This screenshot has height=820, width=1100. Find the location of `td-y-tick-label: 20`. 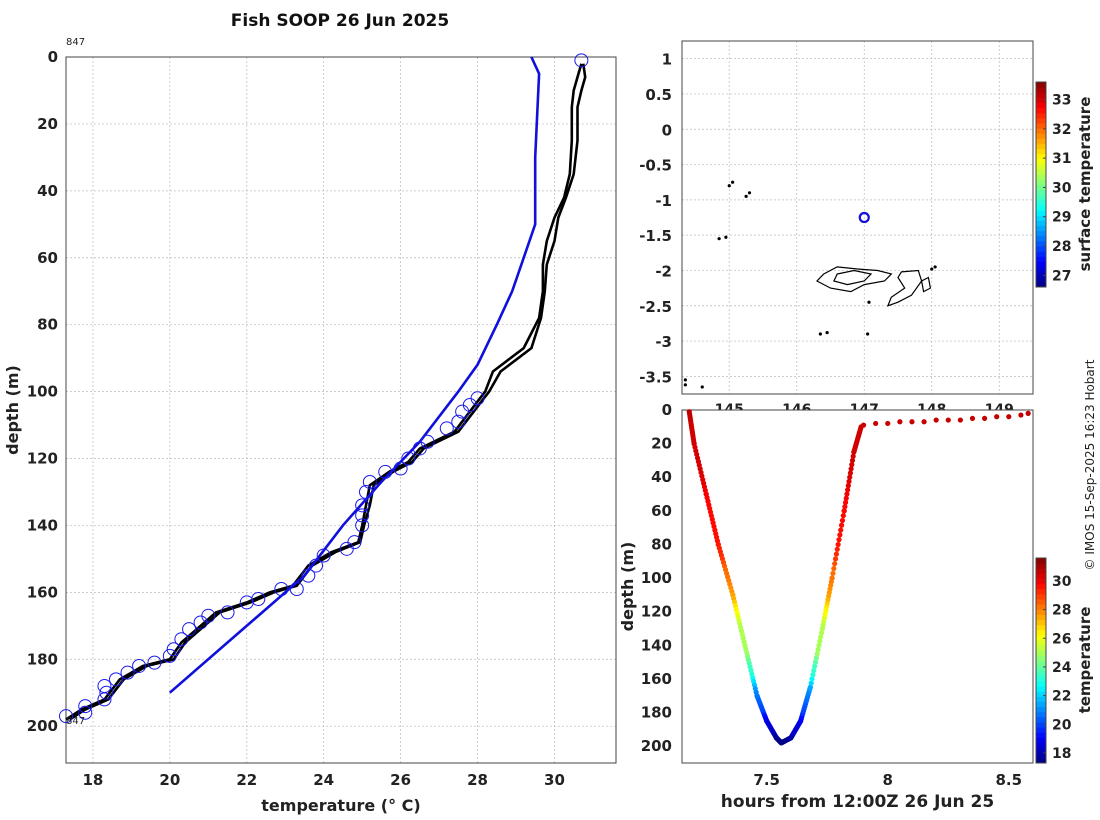

td-y-tick-label: 20 is located at coordinates (661, 444).